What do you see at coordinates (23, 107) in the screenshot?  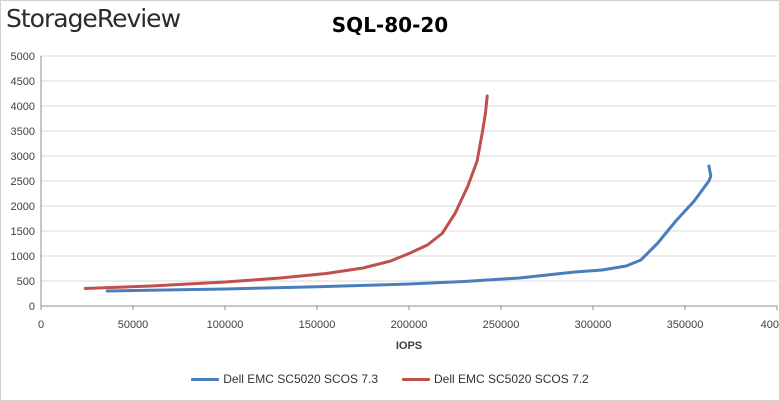 I see `y-tick-label: 4000` at bounding box center [23, 107].